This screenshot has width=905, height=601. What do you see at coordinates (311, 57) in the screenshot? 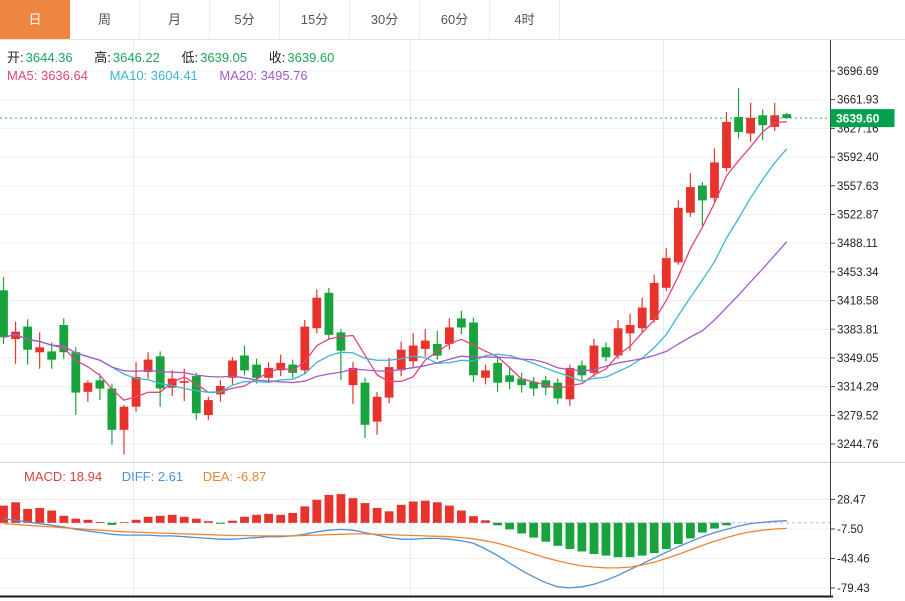
I see `close-value: 3639.60` at bounding box center [311, 57].